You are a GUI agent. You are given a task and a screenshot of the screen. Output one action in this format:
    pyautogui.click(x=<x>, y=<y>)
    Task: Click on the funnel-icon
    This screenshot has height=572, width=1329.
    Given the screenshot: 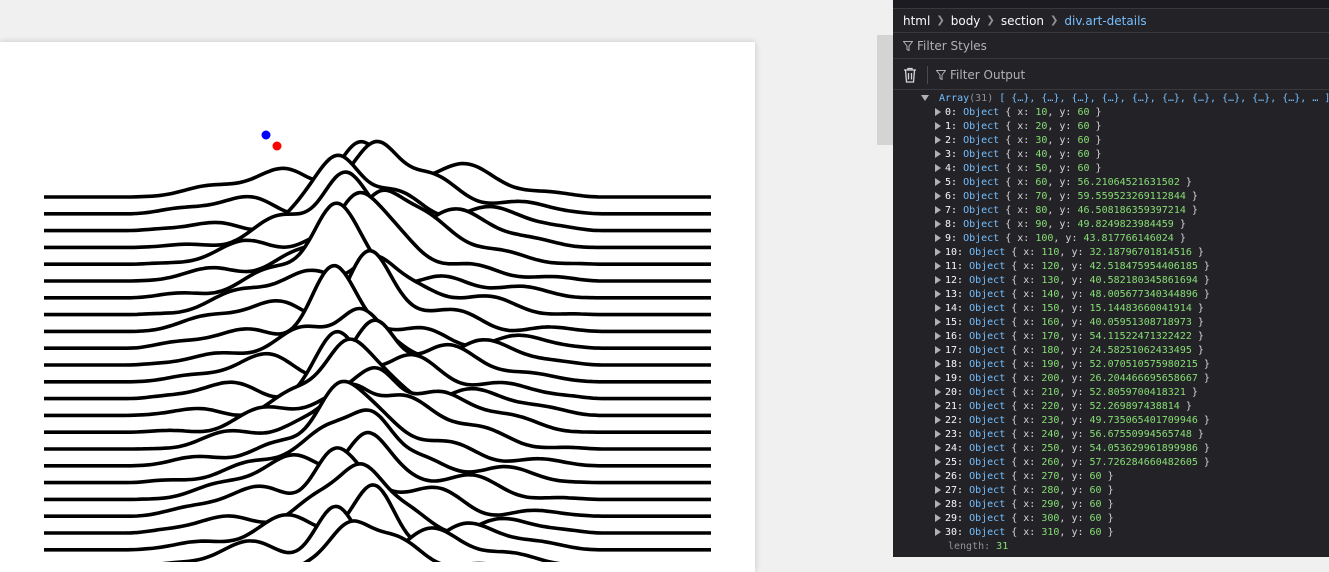 What is the action you would take?
    pyautogui.click(x=908, y=46)
    